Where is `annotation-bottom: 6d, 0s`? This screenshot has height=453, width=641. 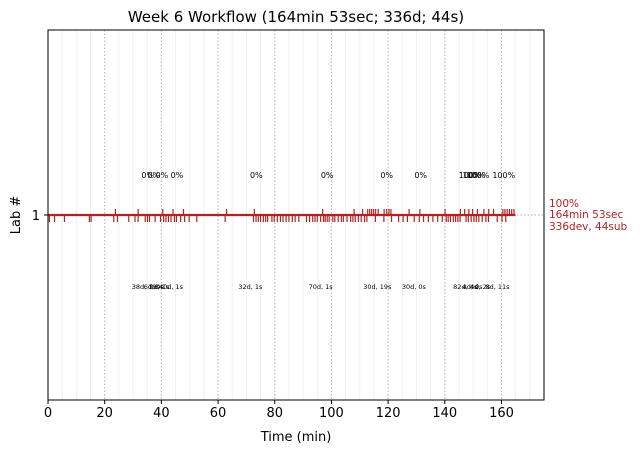 annotation-bottom: 6d, 0s is located at coordinates (154, 287).